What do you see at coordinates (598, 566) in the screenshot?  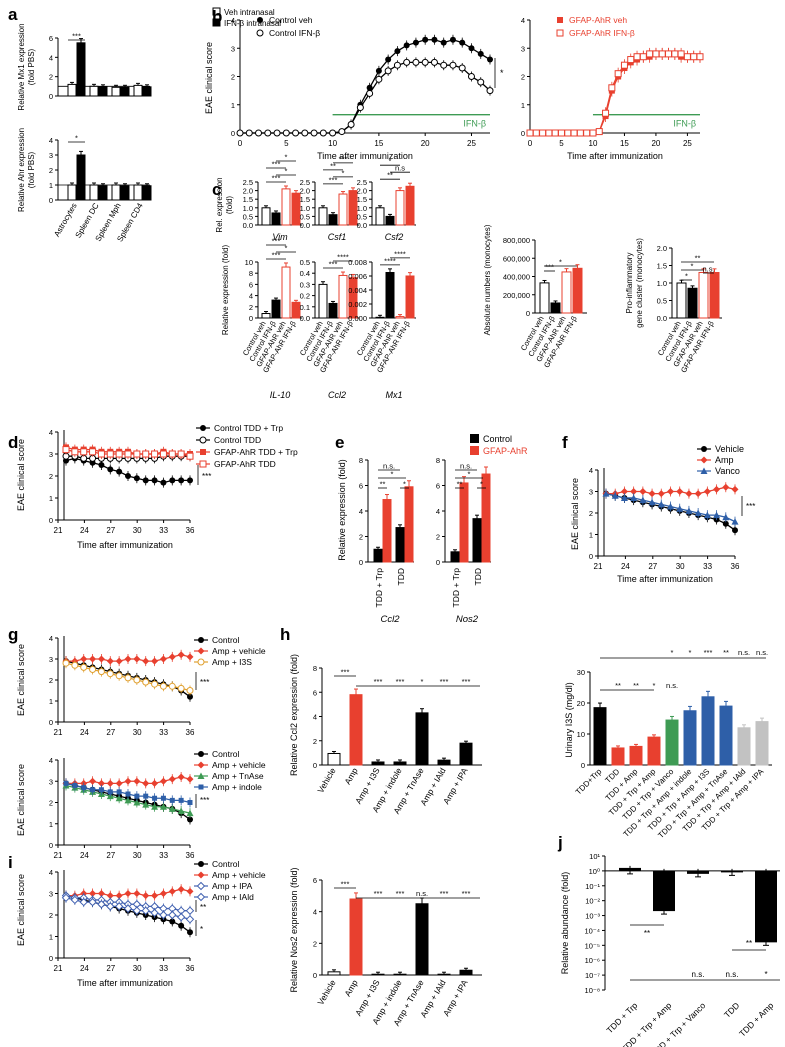 I see `panel-line-x-tick-label: 21` at bounding box center [598, 566].